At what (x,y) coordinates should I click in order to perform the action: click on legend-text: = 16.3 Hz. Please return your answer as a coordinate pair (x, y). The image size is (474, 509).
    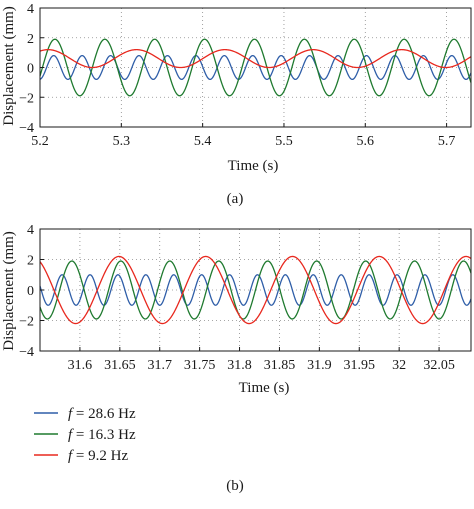
    Looking at the image, I should click on (104, 435).